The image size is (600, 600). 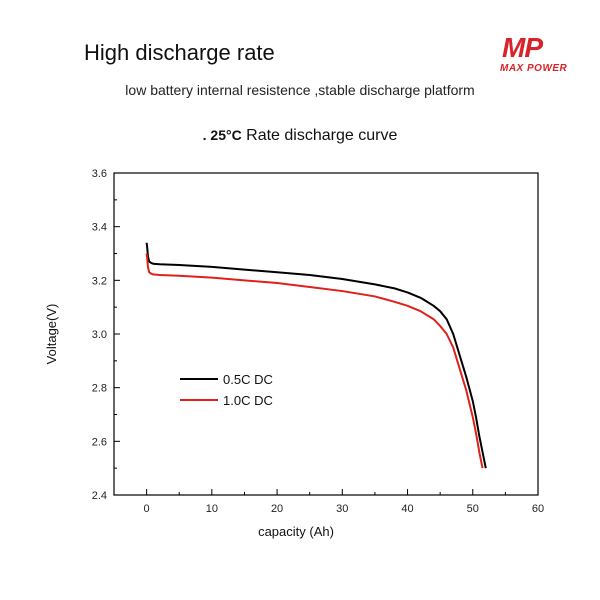 I want to click on x-tick-label: 60, so click(x=538, y=509).